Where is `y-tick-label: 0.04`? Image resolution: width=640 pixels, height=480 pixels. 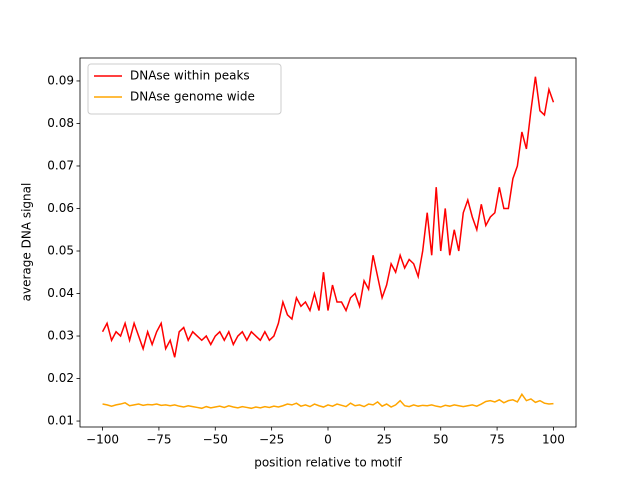
y-tick-label: 0.04 is located at coordinates (60, 293).